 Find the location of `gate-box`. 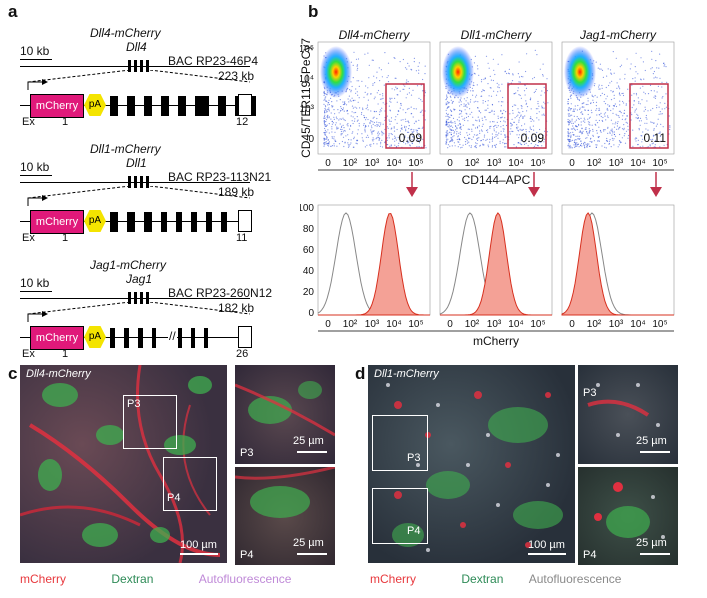

gate-box is located at coordinates (405, 116).